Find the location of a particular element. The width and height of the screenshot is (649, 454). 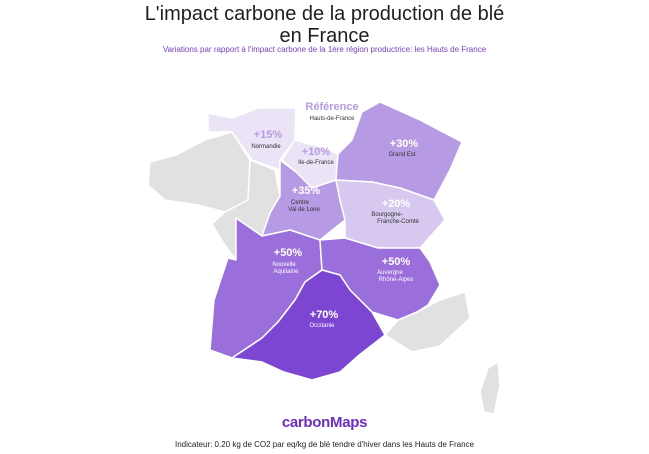

title-line-1: L'impact carbone de la production de blé is located at coordinates (324, 14).